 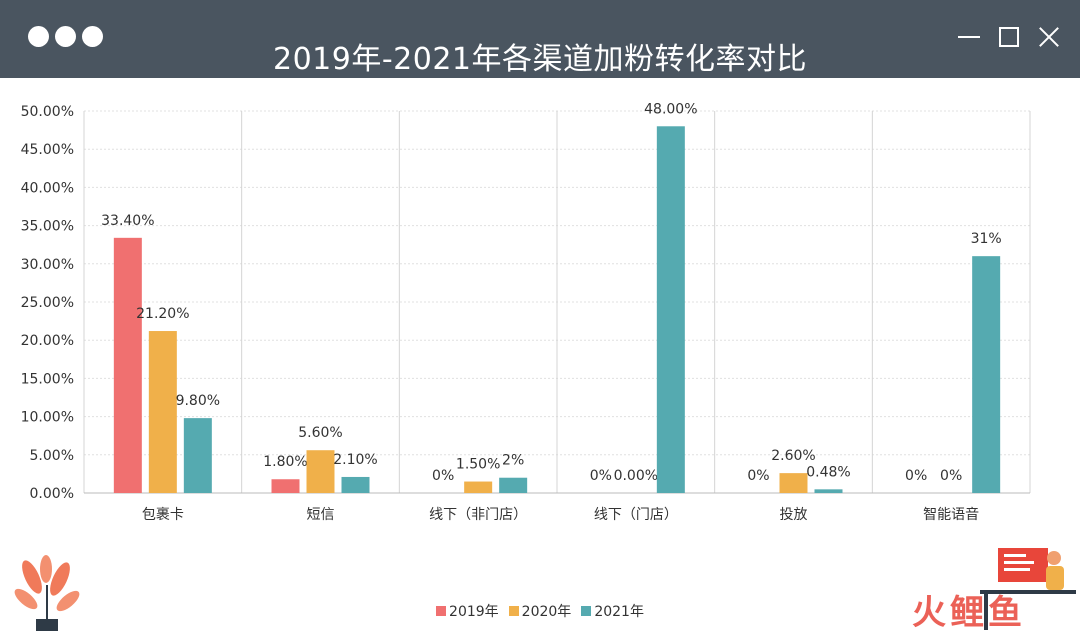 I want to click on data-label: 21.20%, so click(x=162, y=314).